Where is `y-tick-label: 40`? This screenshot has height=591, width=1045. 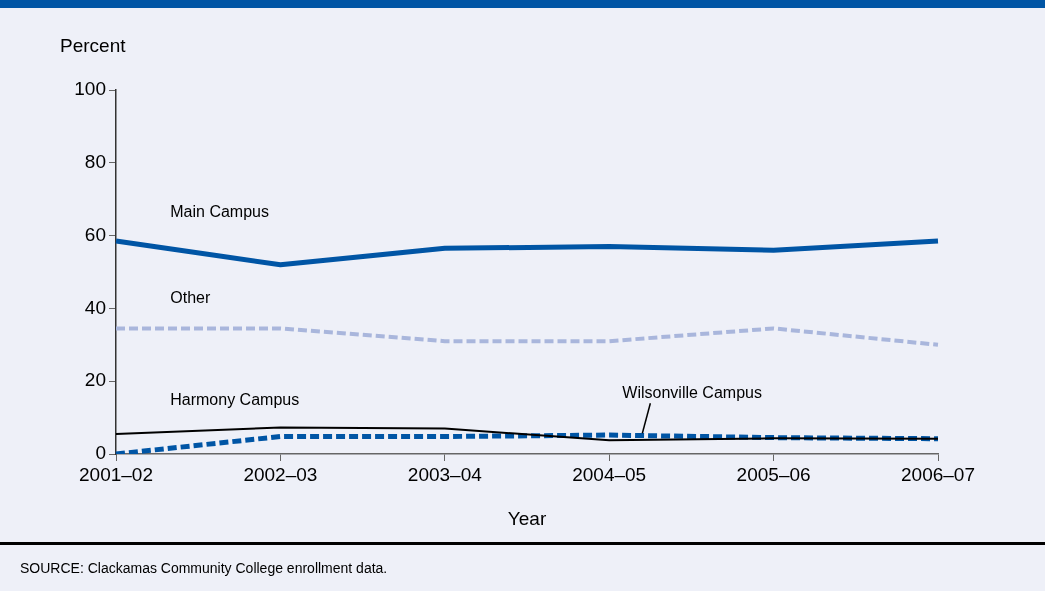 y-tick-label: 40 is located at coordinates (95, 307).